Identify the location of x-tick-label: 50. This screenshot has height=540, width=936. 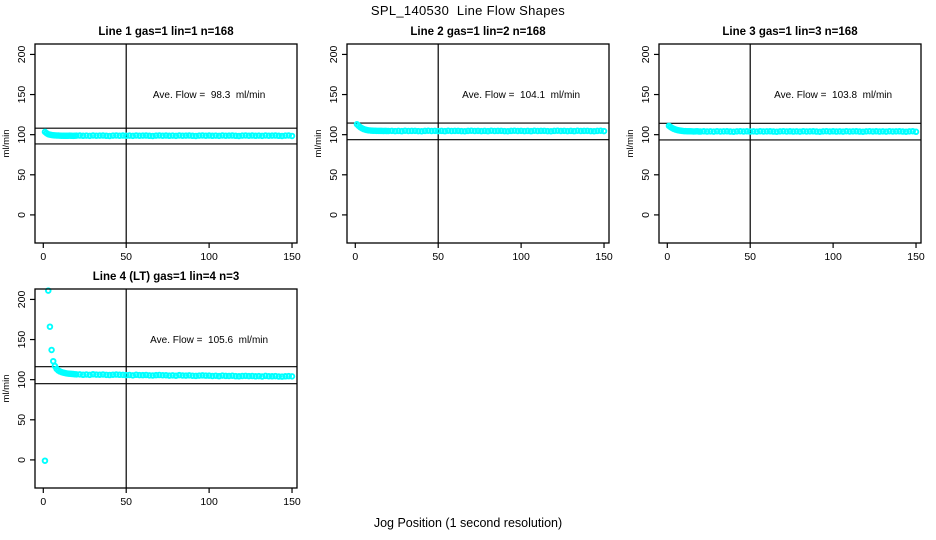
(750, 257).